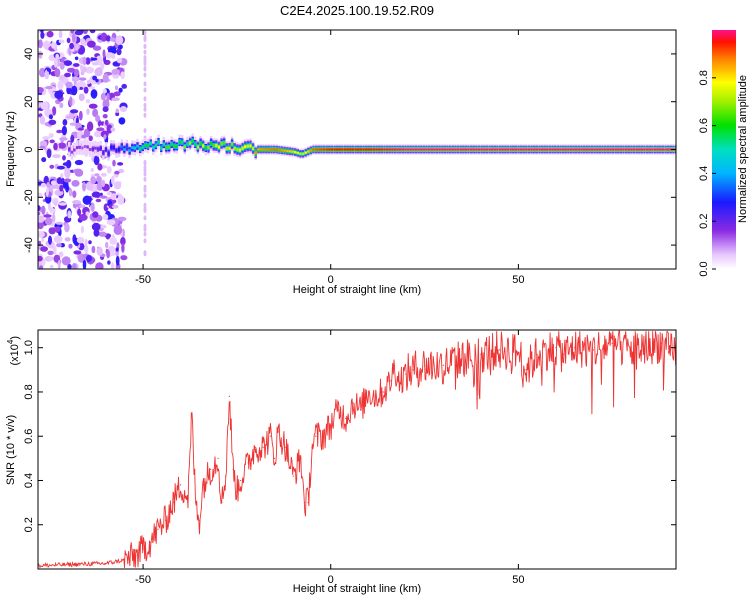 This screenshot has width=750, height=600. What do you see at coordinates (518, 280) in the screenshot?
I see `spectrogram-x-tick-label: 50` at bounding box center [518, 280].